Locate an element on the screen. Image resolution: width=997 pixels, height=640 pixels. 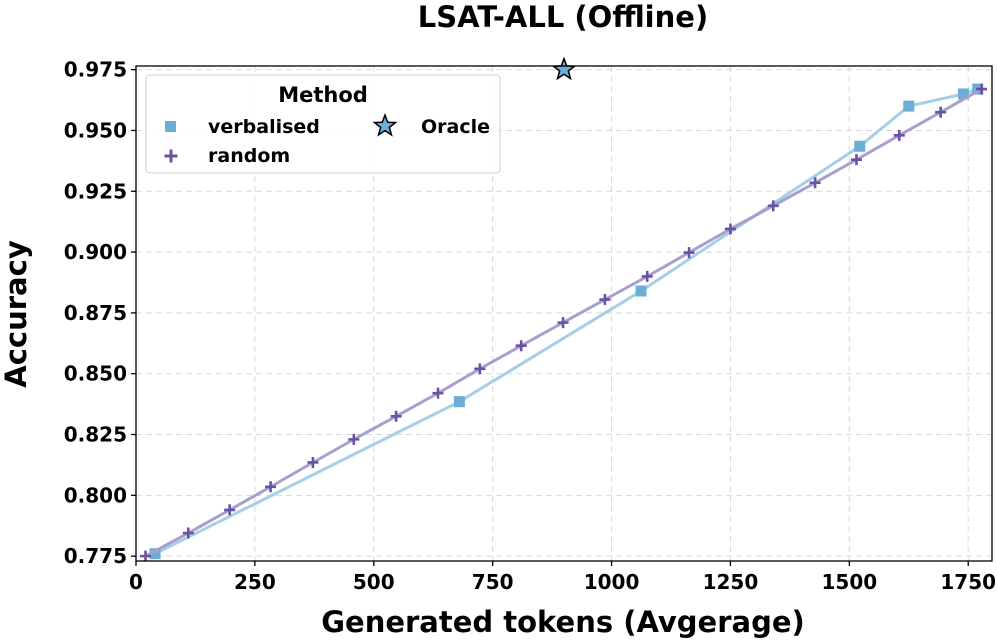
y-tick-label: 0.850 is located at coordinates (95, 374).